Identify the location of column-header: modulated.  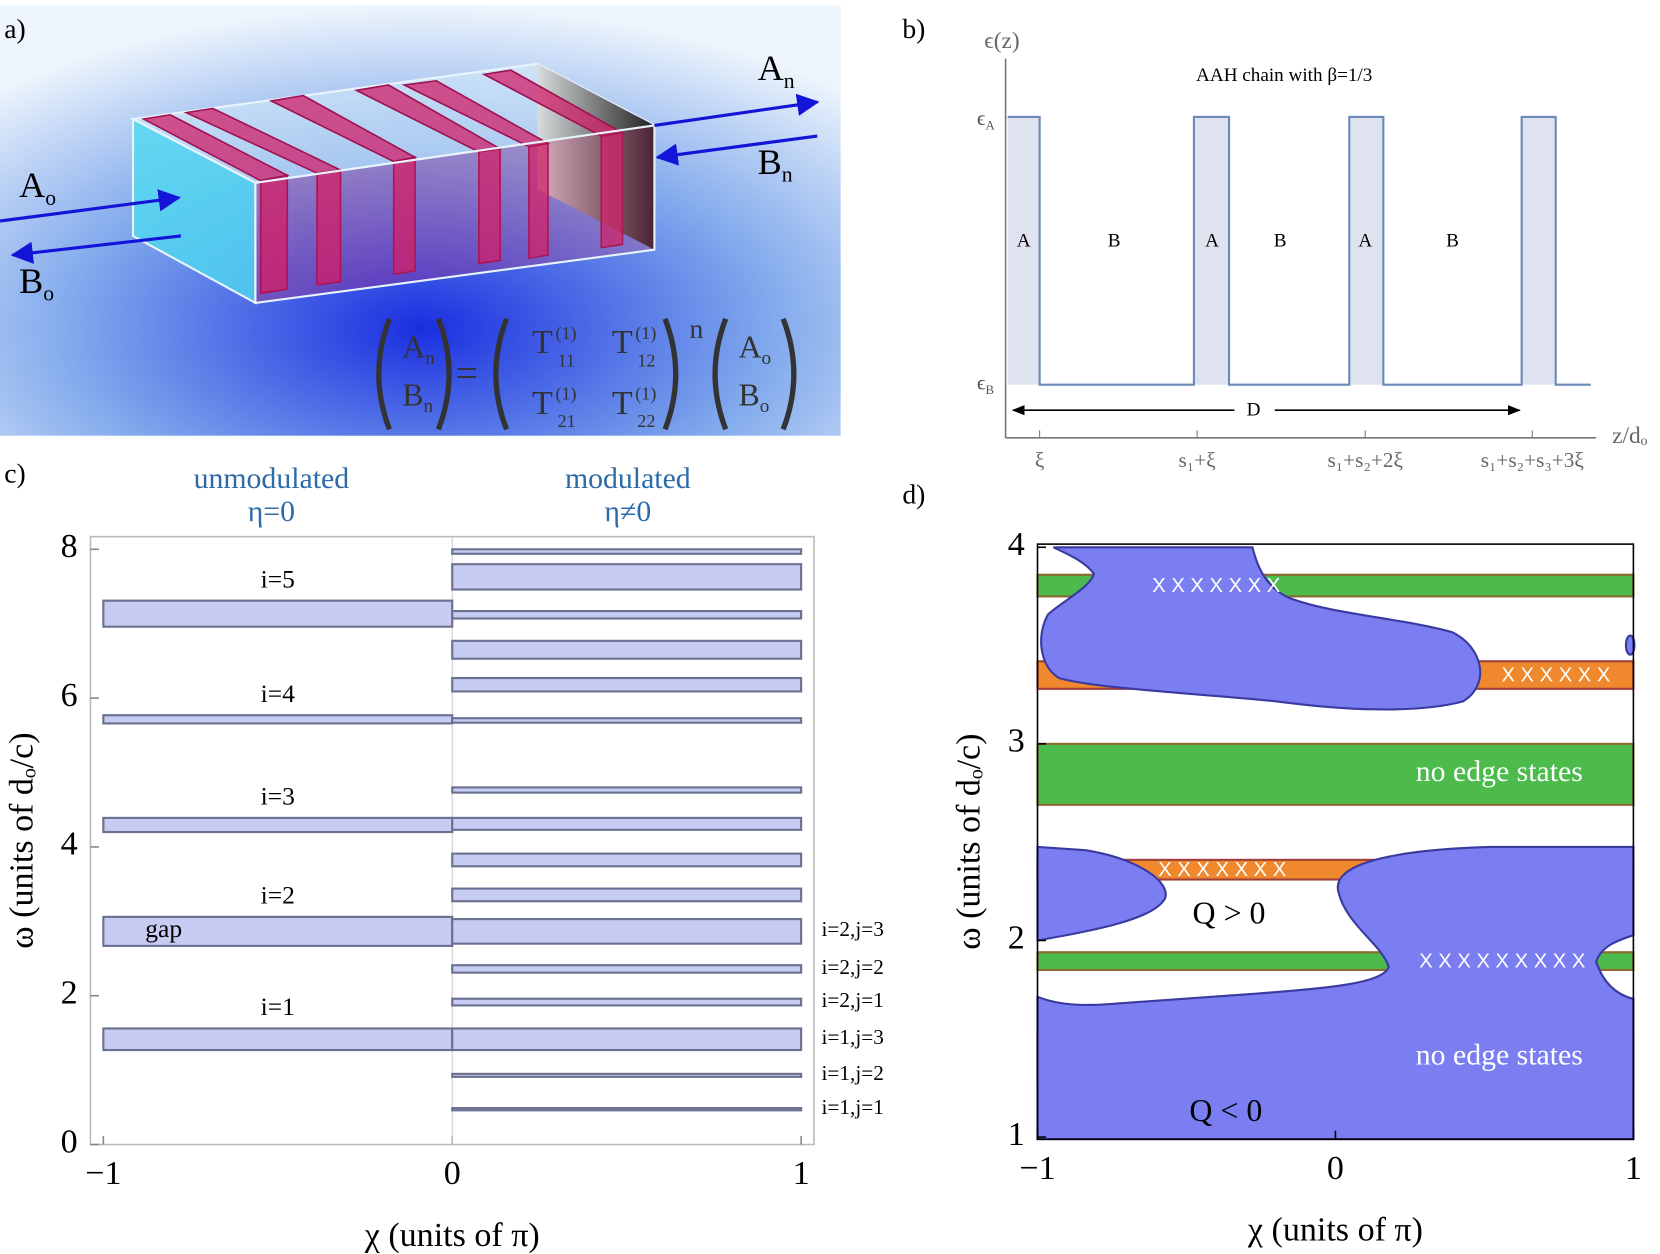
(628, 478).